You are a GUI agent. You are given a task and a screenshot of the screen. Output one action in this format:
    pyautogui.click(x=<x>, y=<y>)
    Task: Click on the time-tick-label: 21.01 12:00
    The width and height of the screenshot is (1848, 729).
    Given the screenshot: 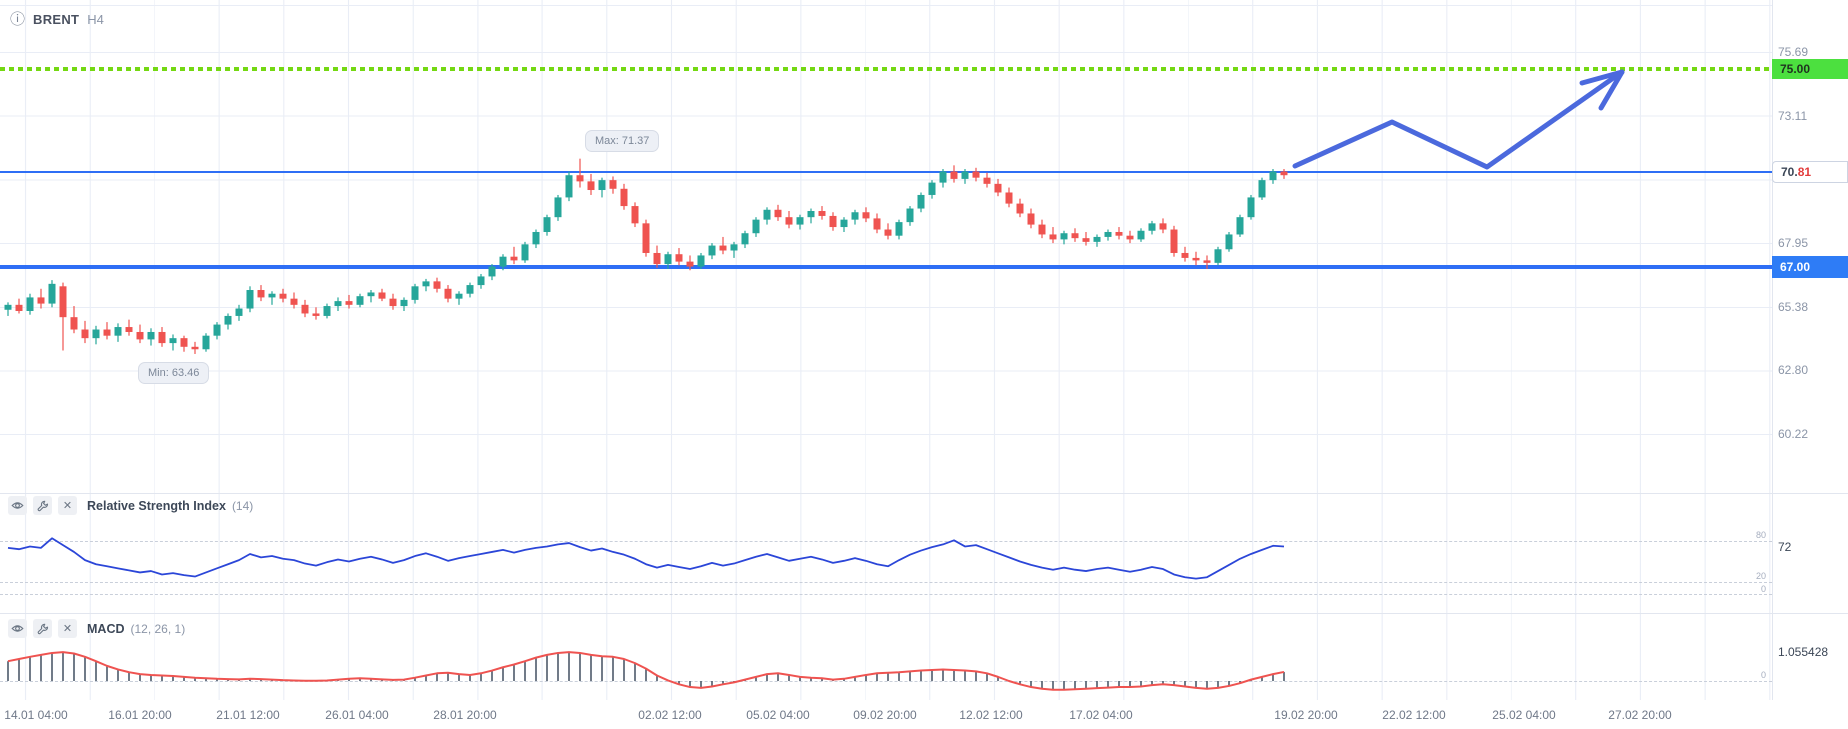 What is the action you would take?
    pyautogui.click(x=248, y=715)
    